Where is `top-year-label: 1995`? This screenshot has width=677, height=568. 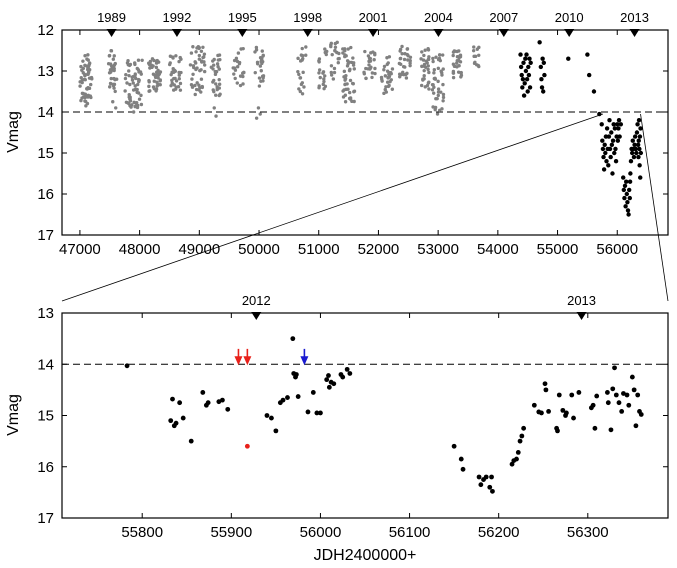 top-year-label: 1995 is located at coordinates (242, 17).